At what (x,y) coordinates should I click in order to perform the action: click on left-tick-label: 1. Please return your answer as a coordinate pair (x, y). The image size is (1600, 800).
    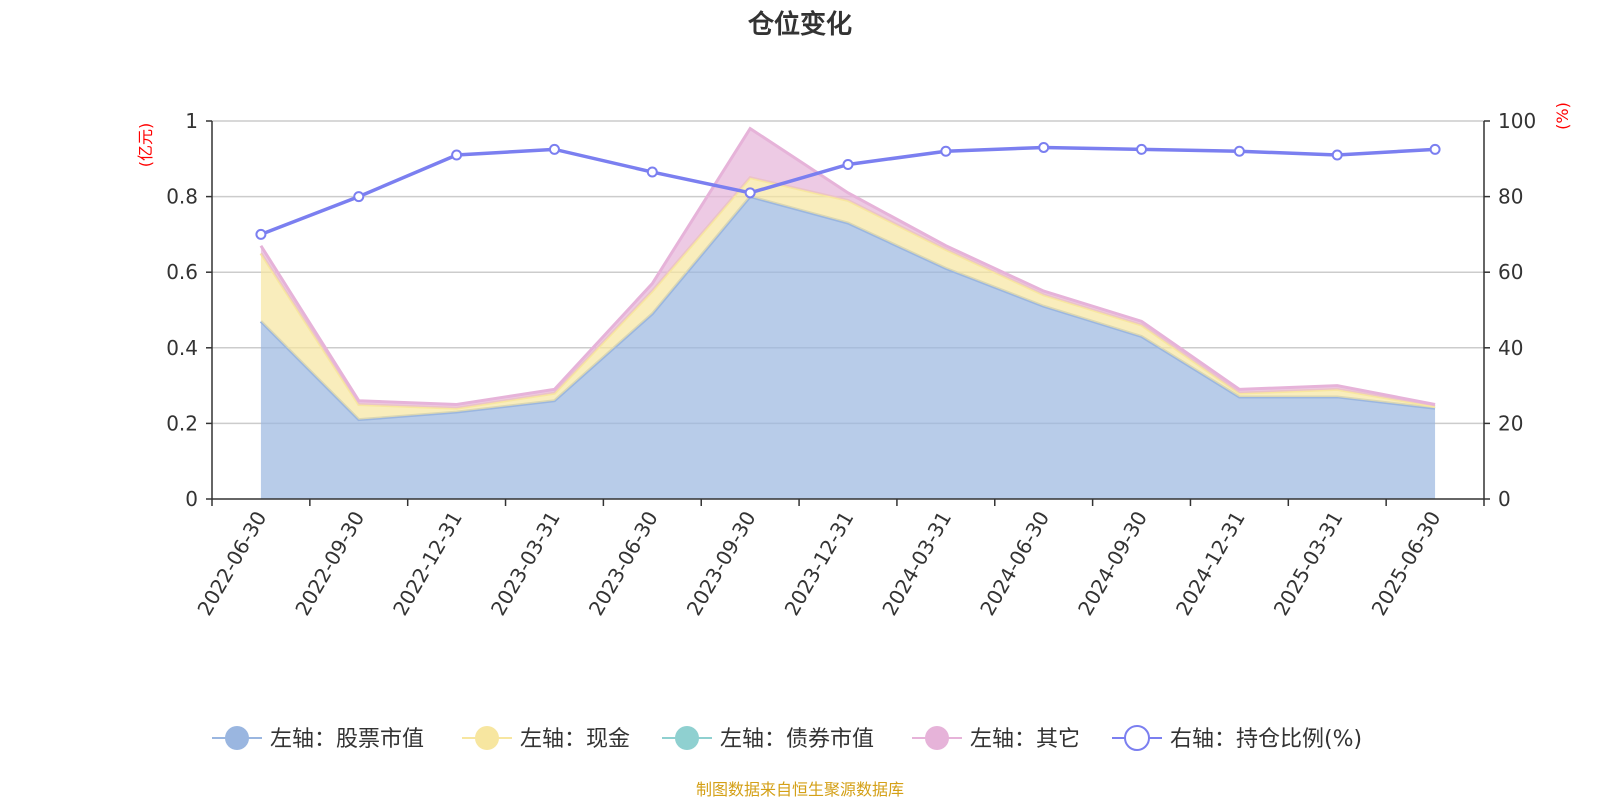
    Looking at the image, I should click on (191, 121).